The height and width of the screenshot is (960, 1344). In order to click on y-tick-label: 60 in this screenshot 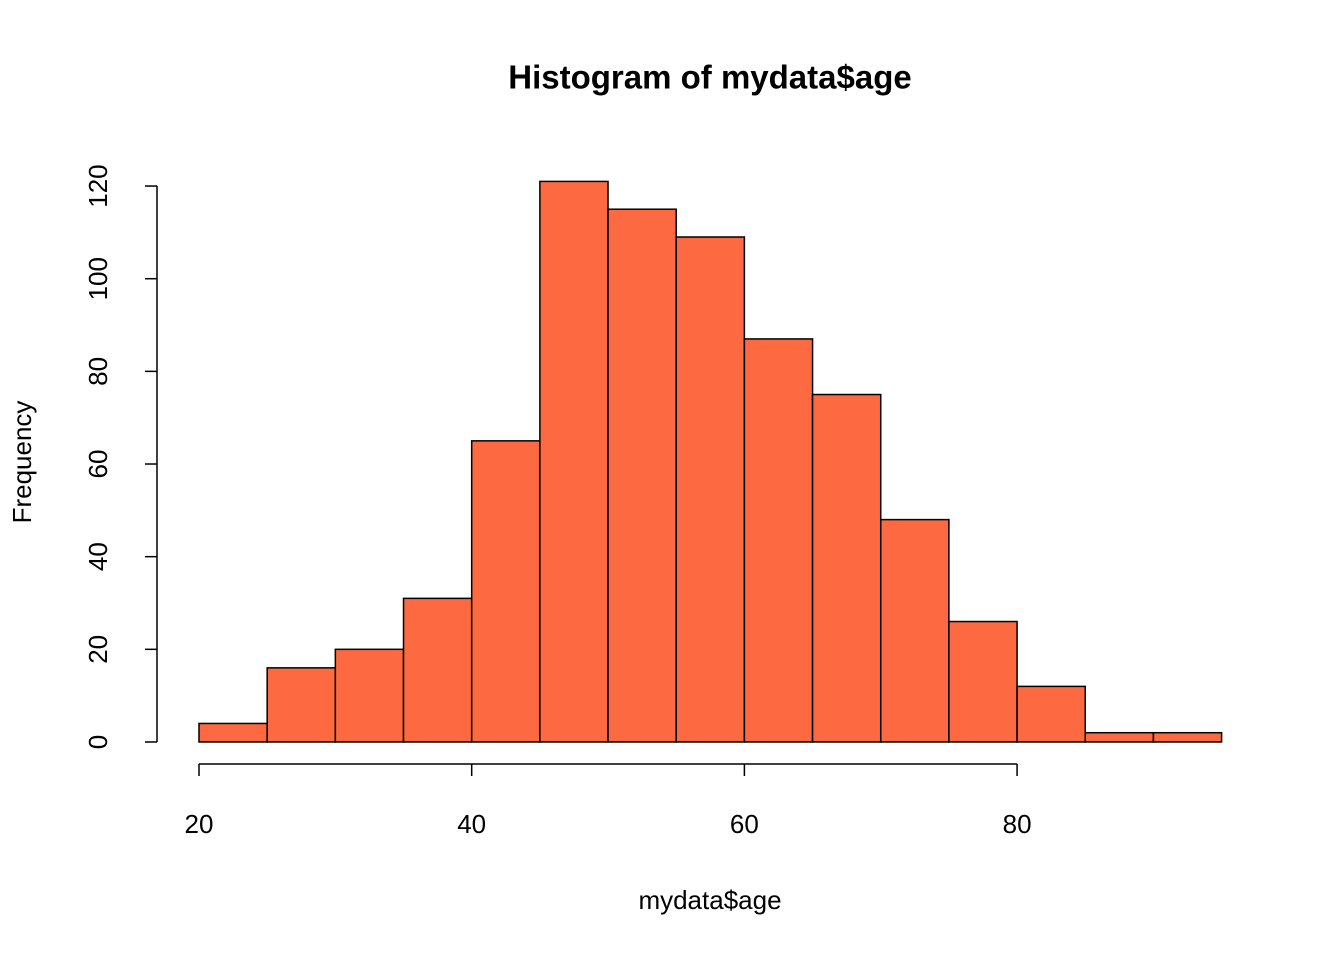, I will do `click(98, 464)`.